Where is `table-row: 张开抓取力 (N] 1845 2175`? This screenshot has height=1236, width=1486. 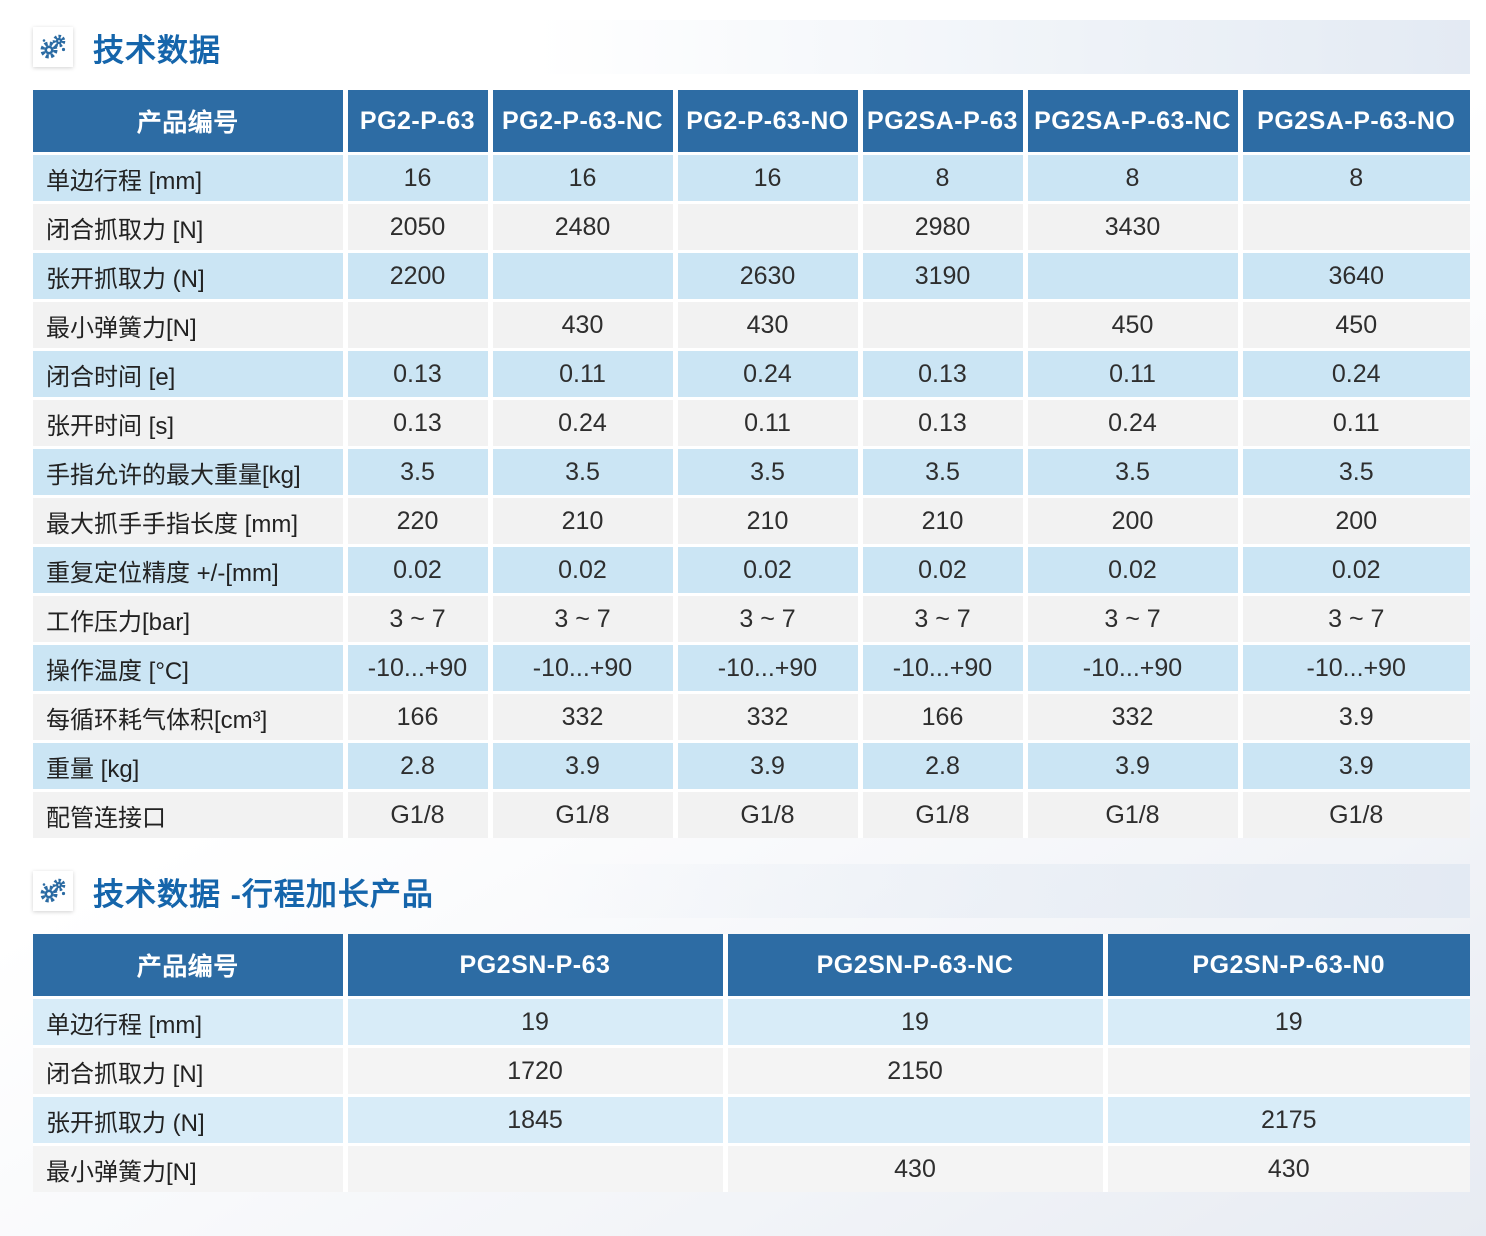
table-row: 张开抓取力 (N] 1845 2175 is located at coordinates (751, 1119).